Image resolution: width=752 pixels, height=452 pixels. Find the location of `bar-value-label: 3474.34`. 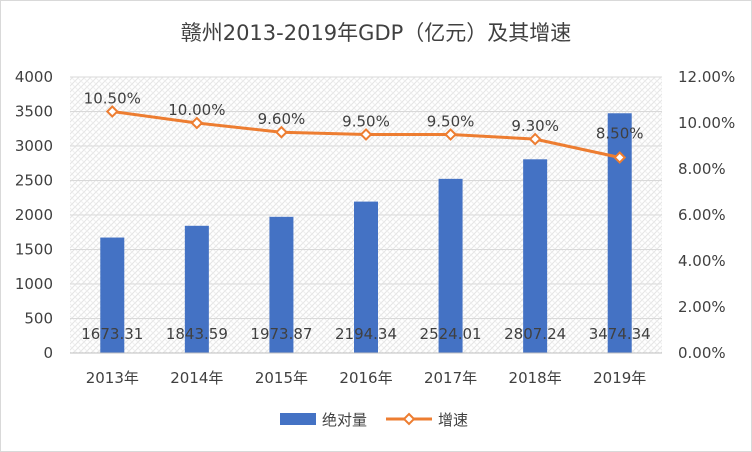

bar-value-label: 3474.34 is located at coordinates (620, 334).